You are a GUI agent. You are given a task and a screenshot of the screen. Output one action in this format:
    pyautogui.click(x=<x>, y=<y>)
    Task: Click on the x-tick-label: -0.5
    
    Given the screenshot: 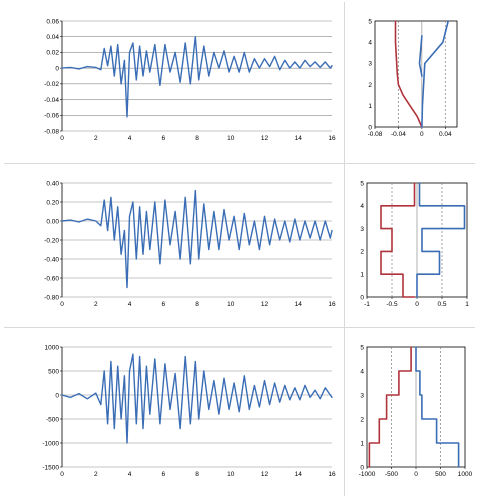 What is the action you would take?
    pyautogui.click(x=392, y=304)
    